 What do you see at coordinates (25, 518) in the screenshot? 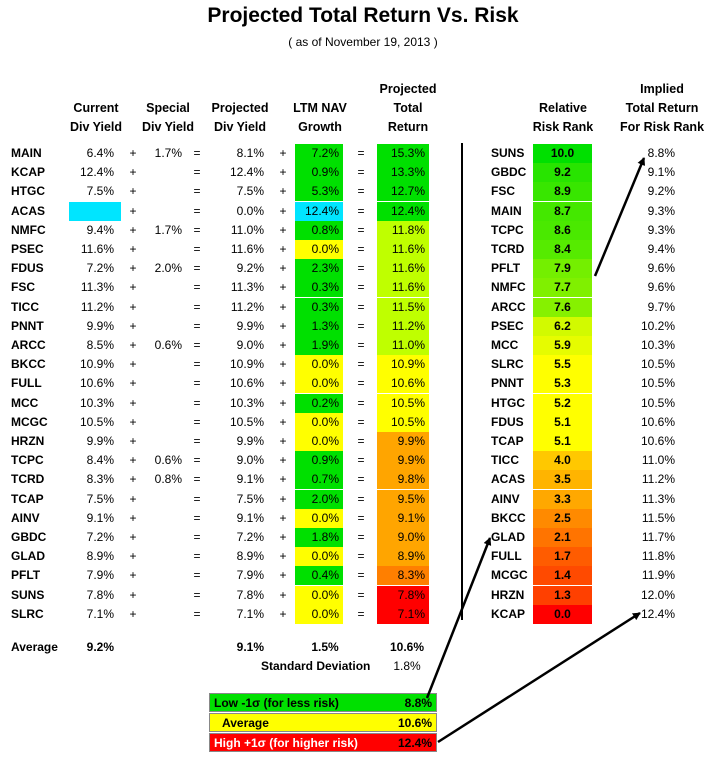
I see `row-ticker: AINV` at bounding box center [25, 518].